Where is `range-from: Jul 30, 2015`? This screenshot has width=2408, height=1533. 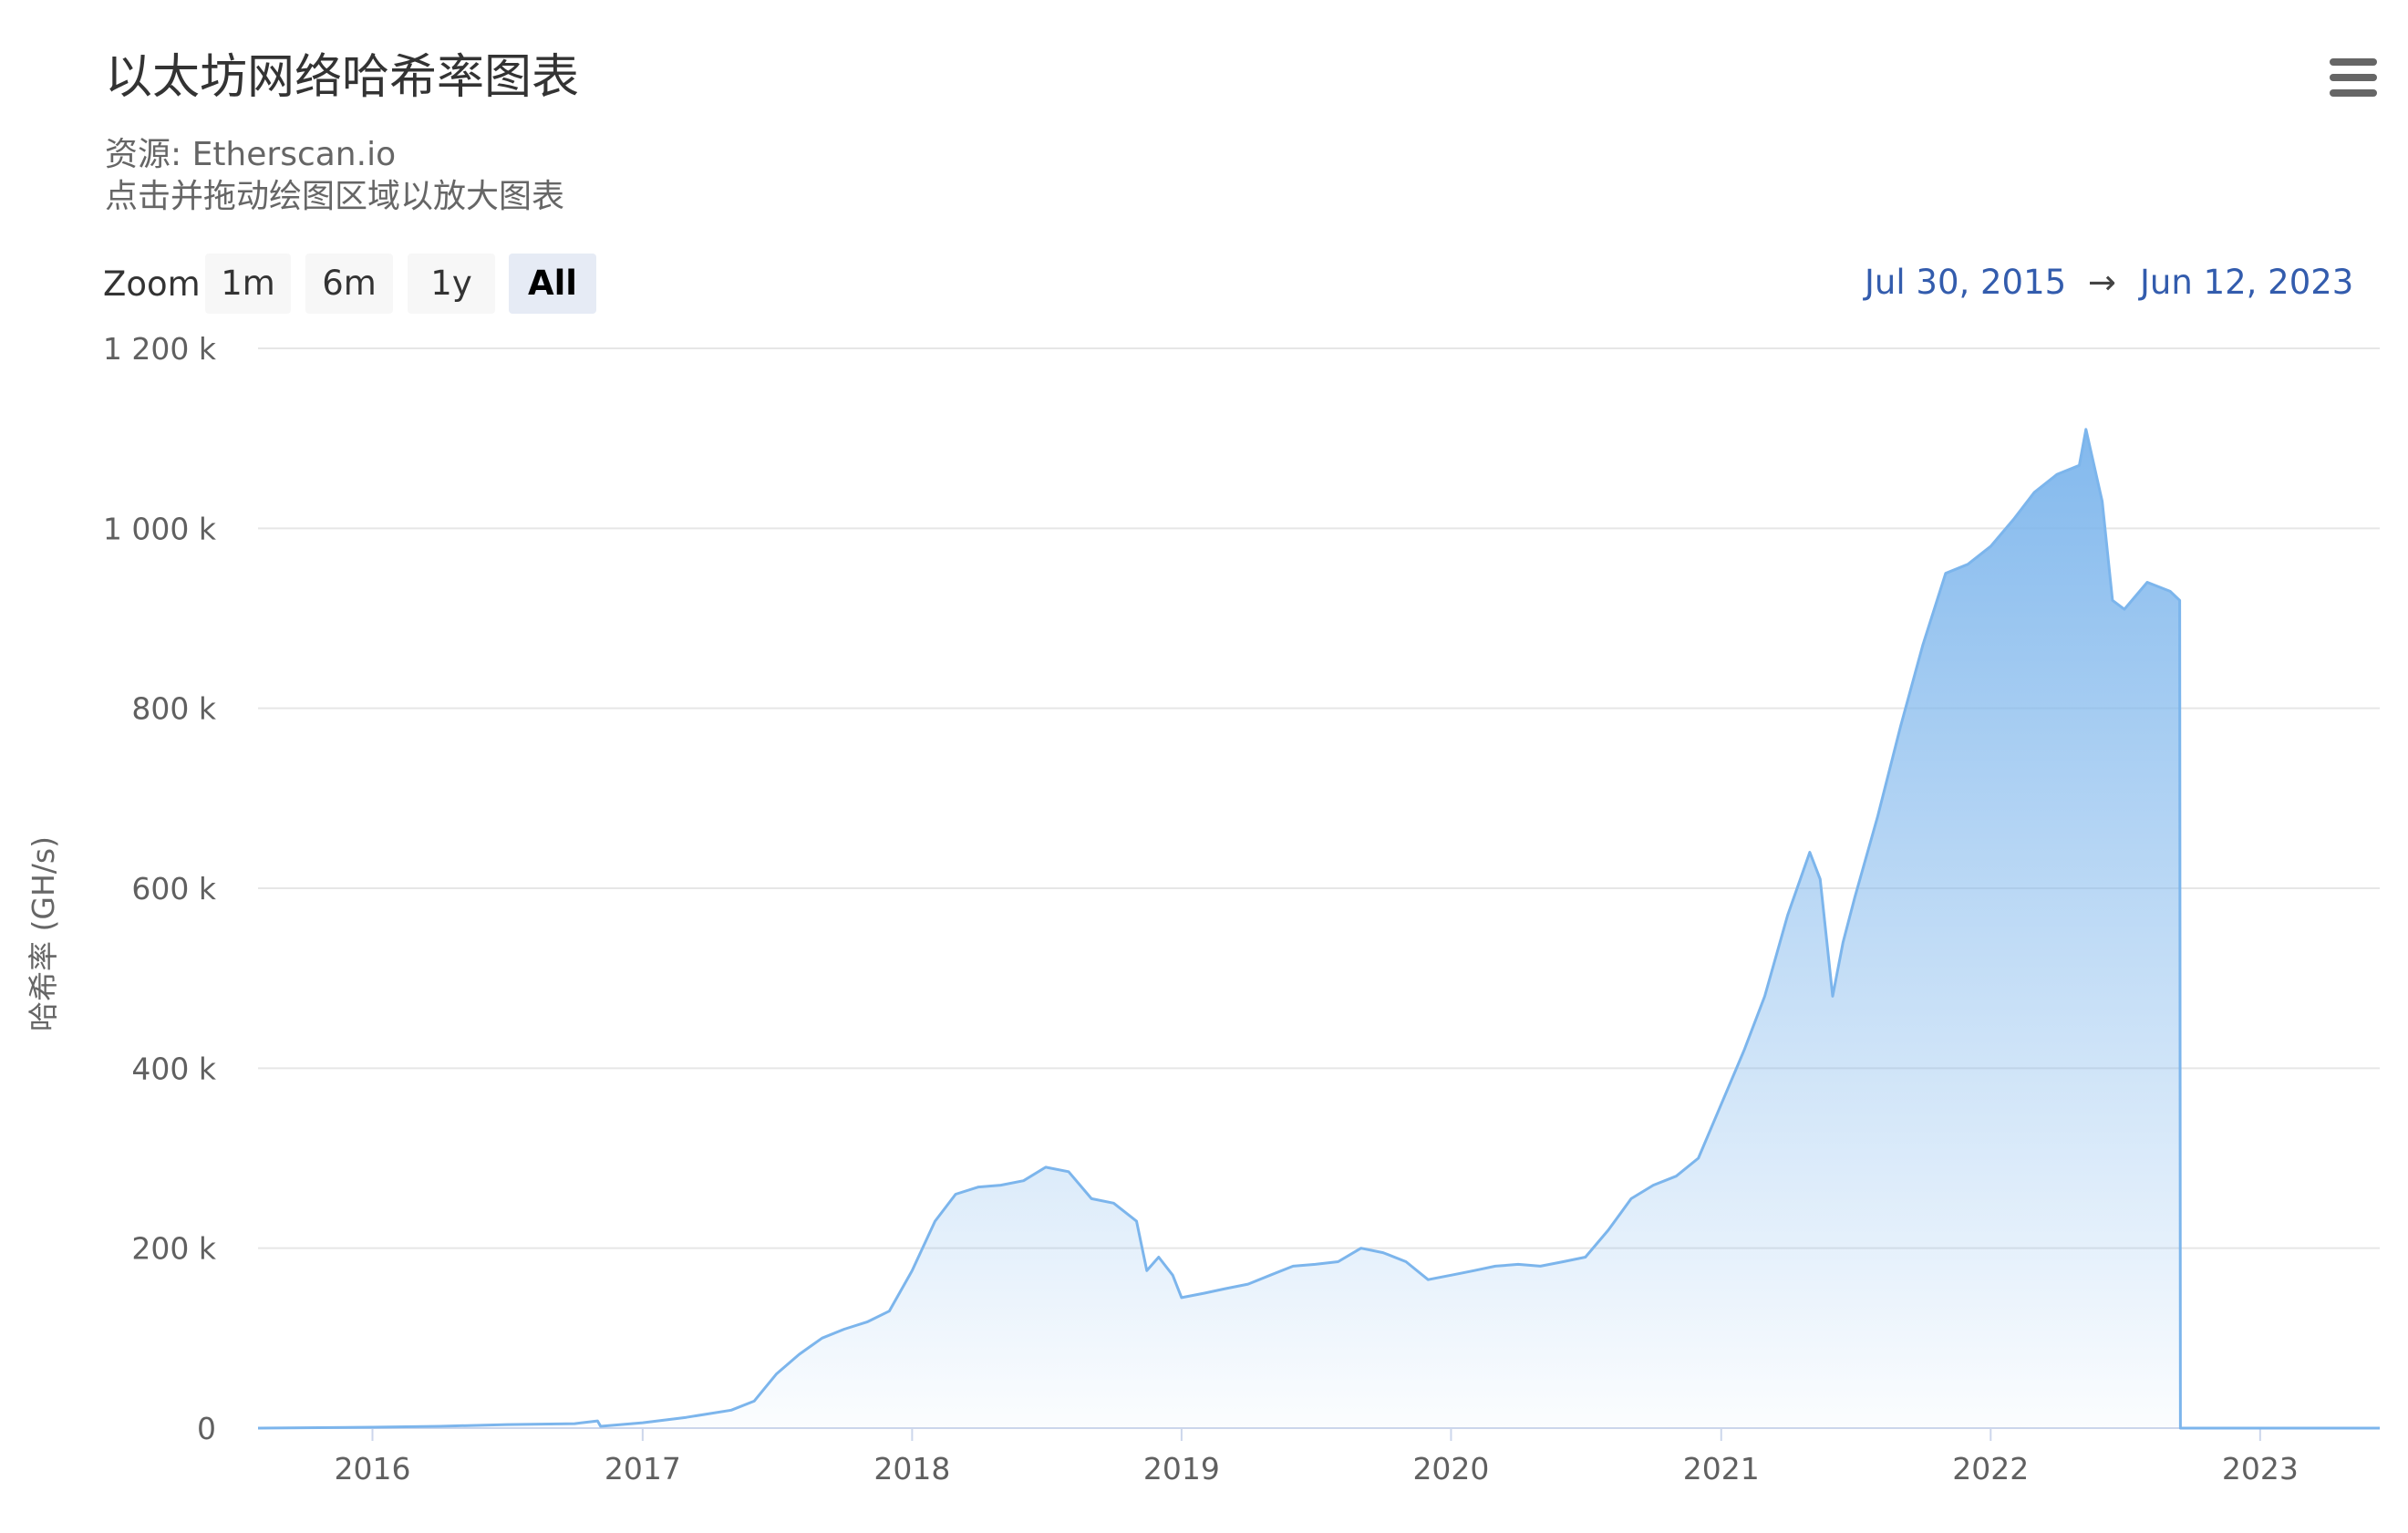
range-from: Jul 30, 2015 is located at coordinates (1966, 282).